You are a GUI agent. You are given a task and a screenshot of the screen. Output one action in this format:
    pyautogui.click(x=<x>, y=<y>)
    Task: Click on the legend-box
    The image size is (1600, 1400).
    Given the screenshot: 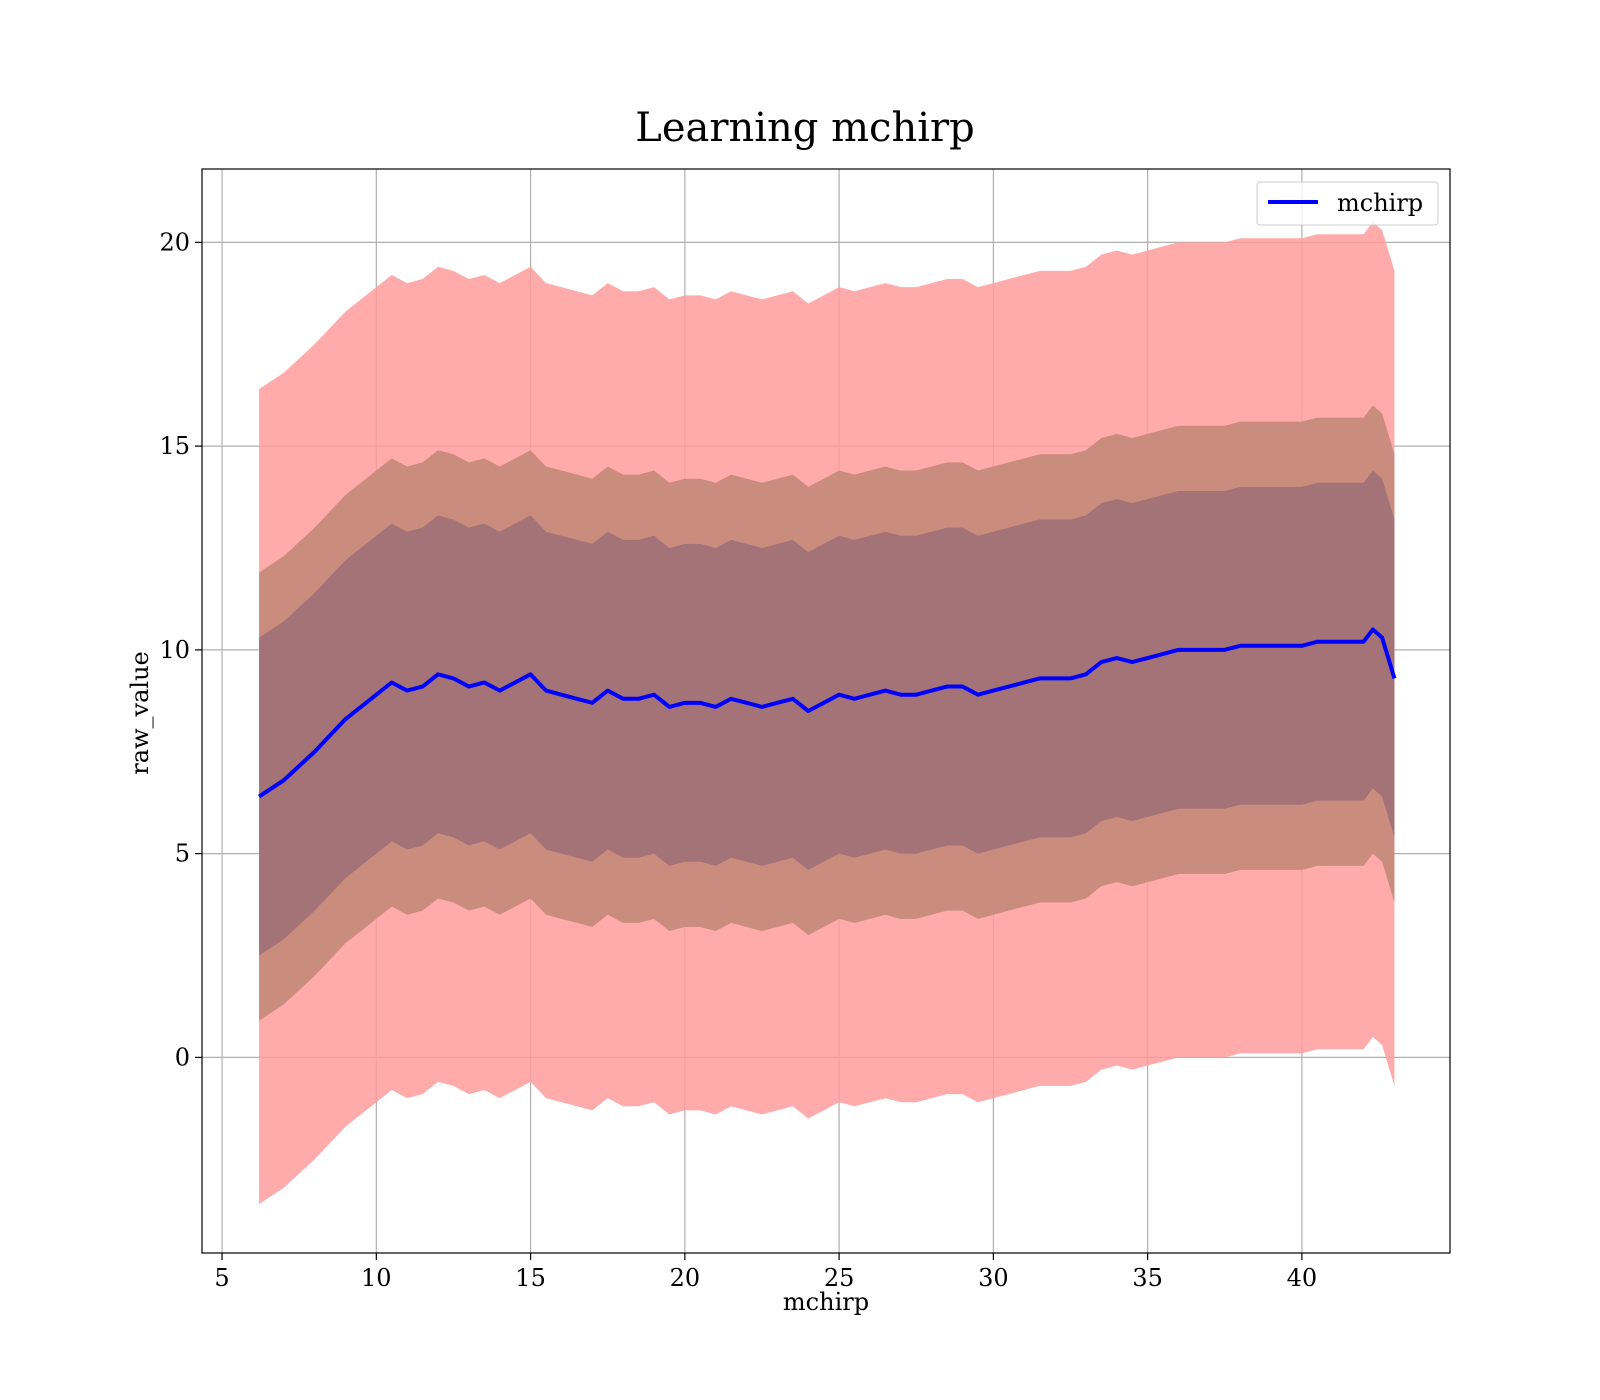 What is the action you would take?
    pyautogui.click(x=1347, y=203)
    